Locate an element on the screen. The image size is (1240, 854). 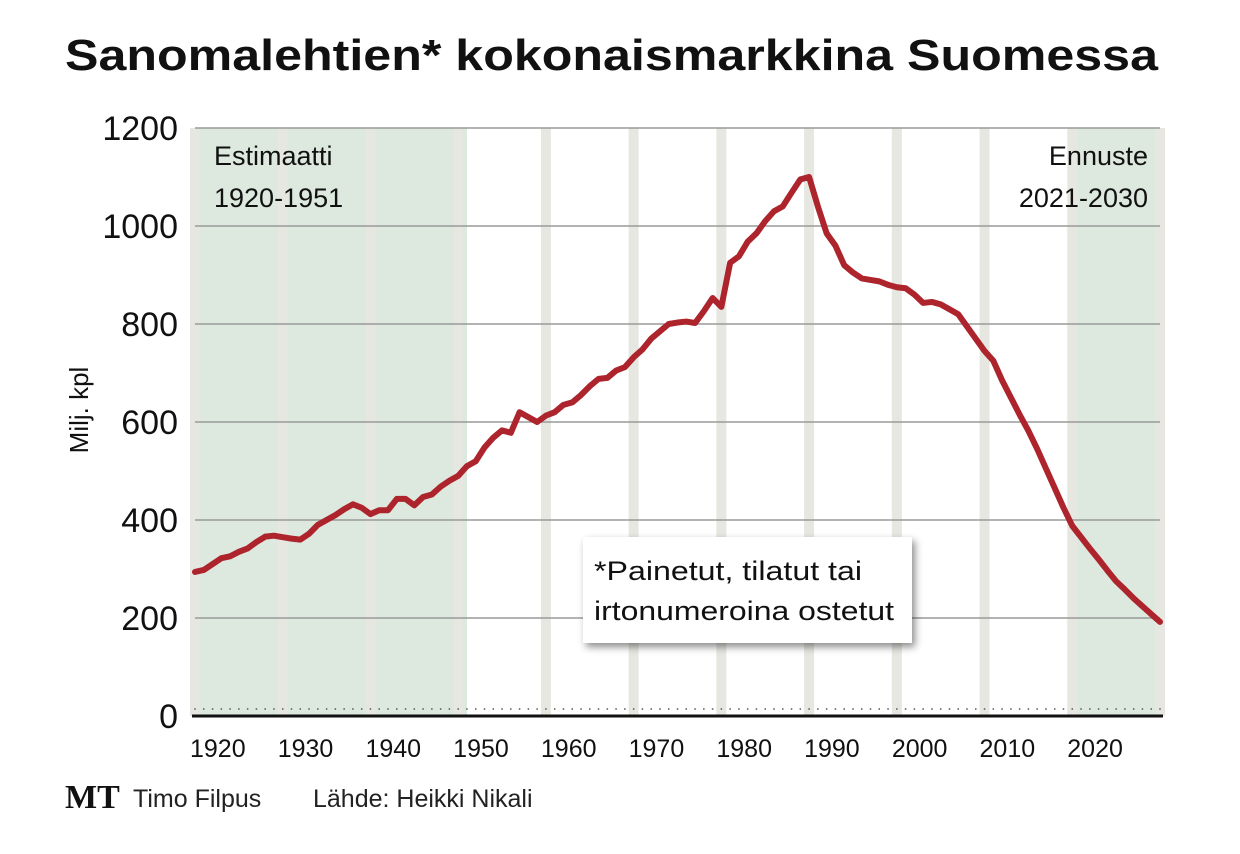
y-tick-label: 600 is located at coordinates (149, 423).